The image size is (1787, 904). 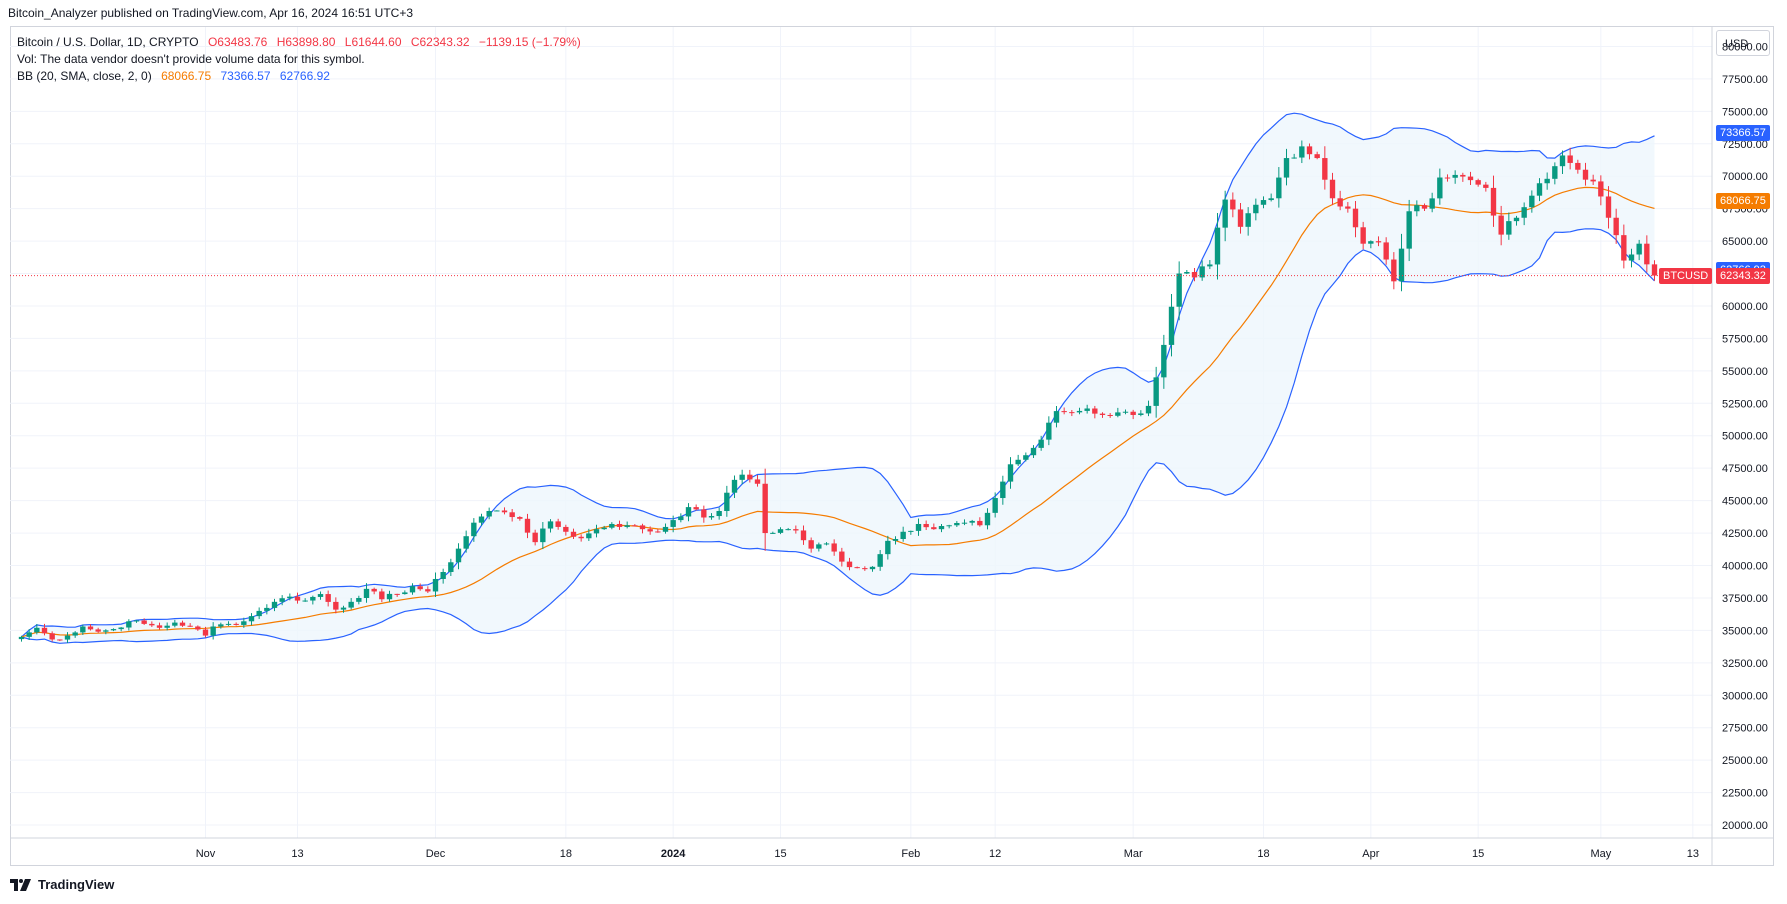 What do you see at coordinates (1745, 242) in the screenshot?
I see `y-tick-label: 65000.00` at bounding box center [1745, 242].